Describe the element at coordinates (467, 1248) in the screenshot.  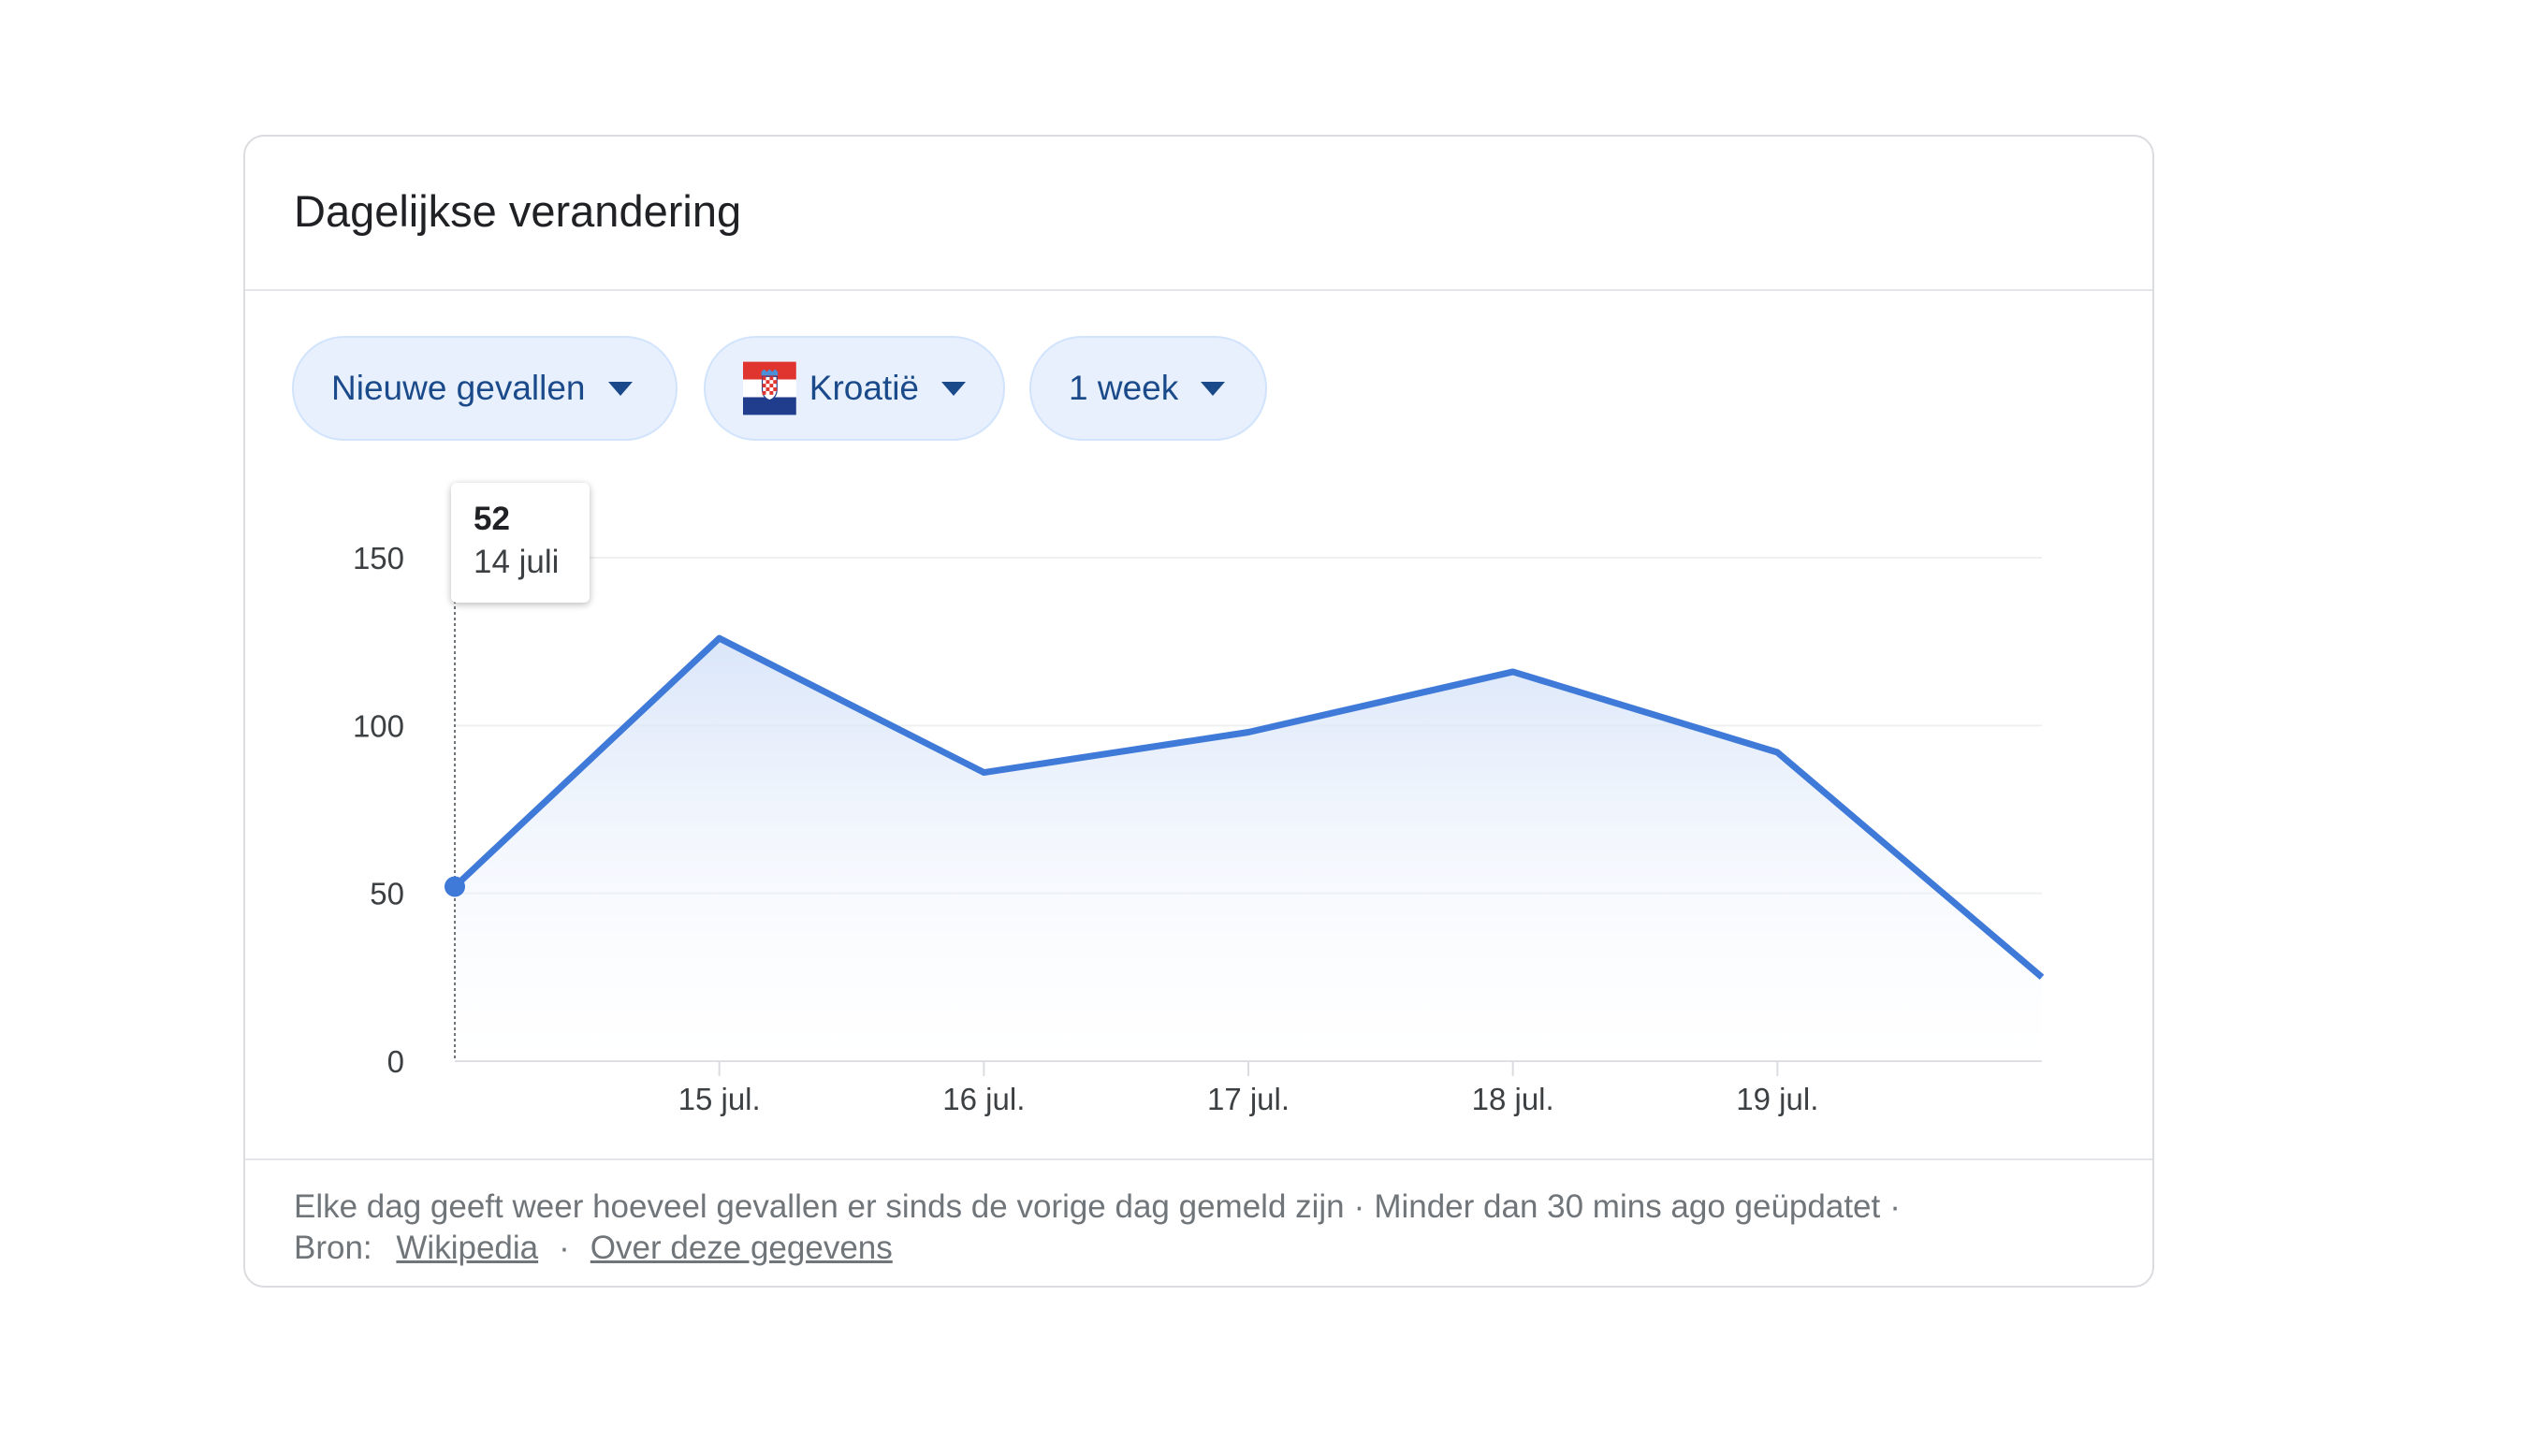
I see `wikipedia-link: Wikipedia` at that location.